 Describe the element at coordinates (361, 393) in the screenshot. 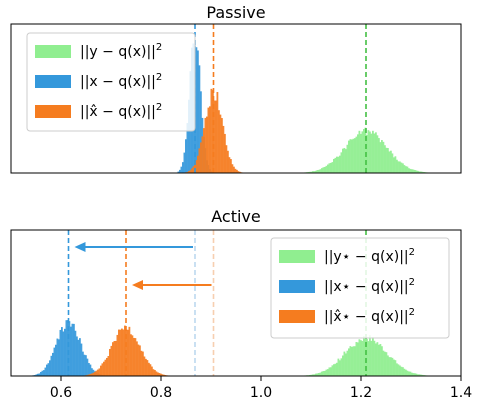

I see `x-tick-label: 1.2` at that location.